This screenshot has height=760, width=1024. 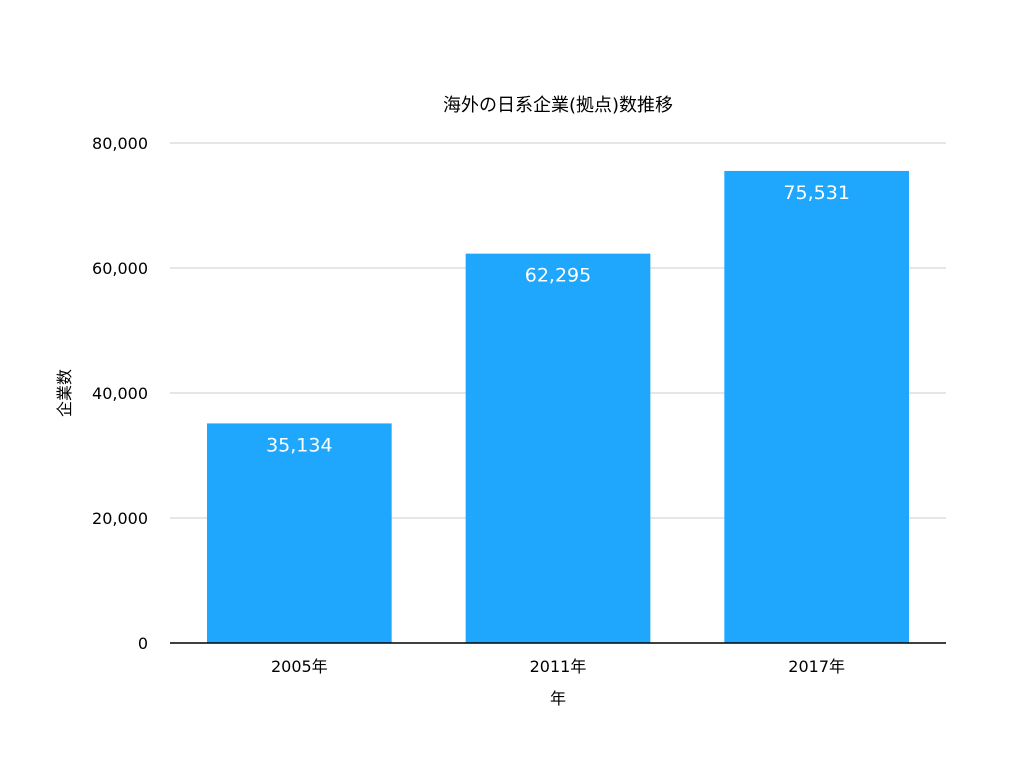 I want to click on y-tick-label: 60,000, so click(x=120, y=268).